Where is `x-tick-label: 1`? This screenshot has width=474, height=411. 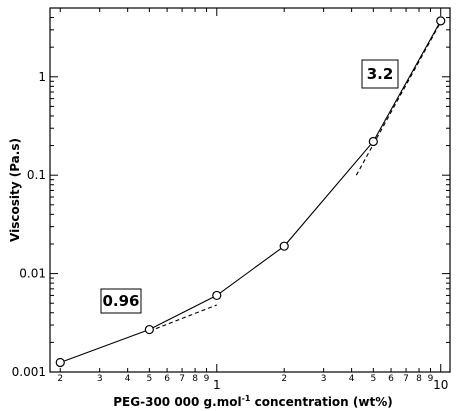 x-tick-label: 1 is located at coordinates (217, 385).